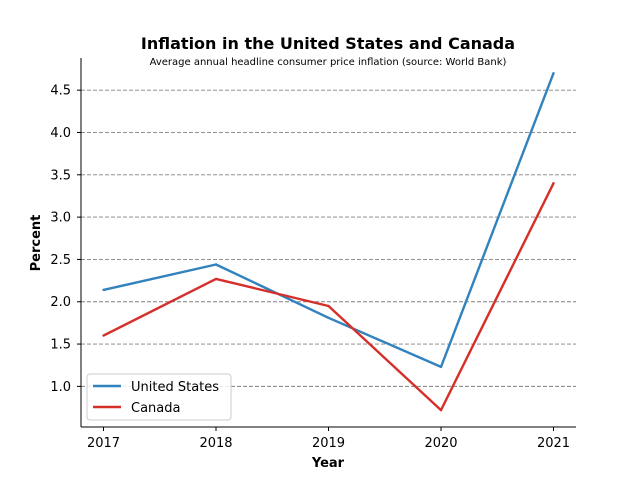  Describe the element at coordinates (215, 443) in the screenshot. I see `x-tick-label: 2018` at that location.